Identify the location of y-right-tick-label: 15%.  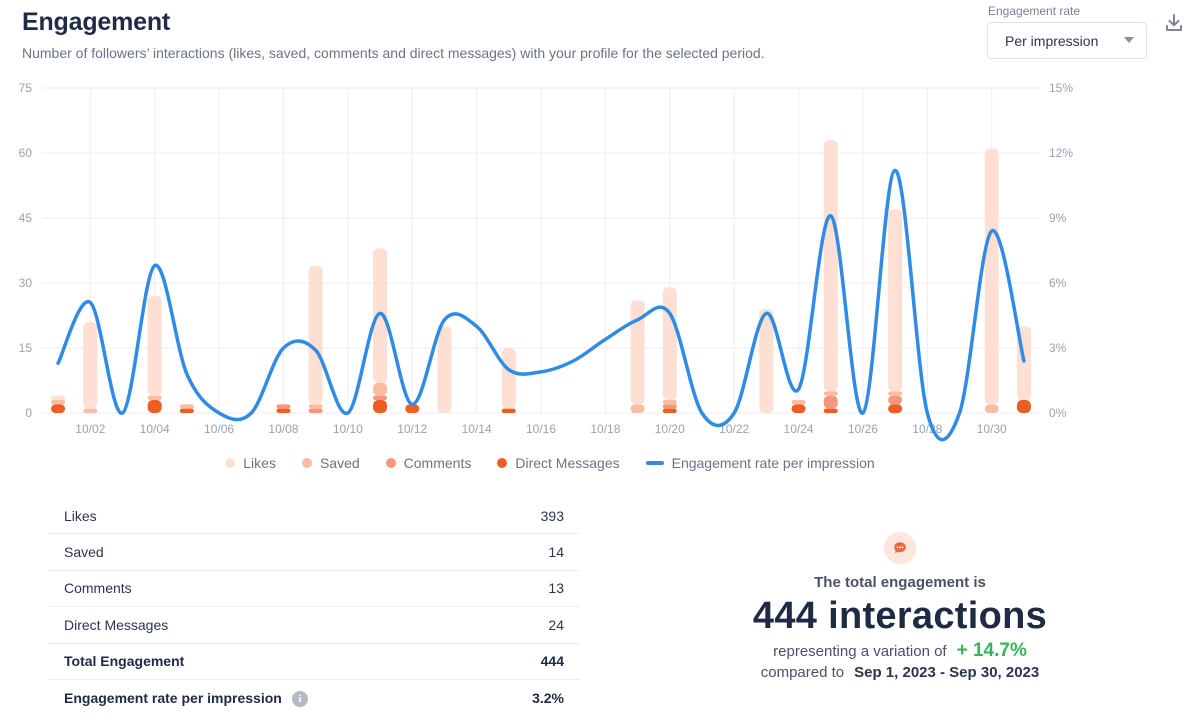
(1061, 88).